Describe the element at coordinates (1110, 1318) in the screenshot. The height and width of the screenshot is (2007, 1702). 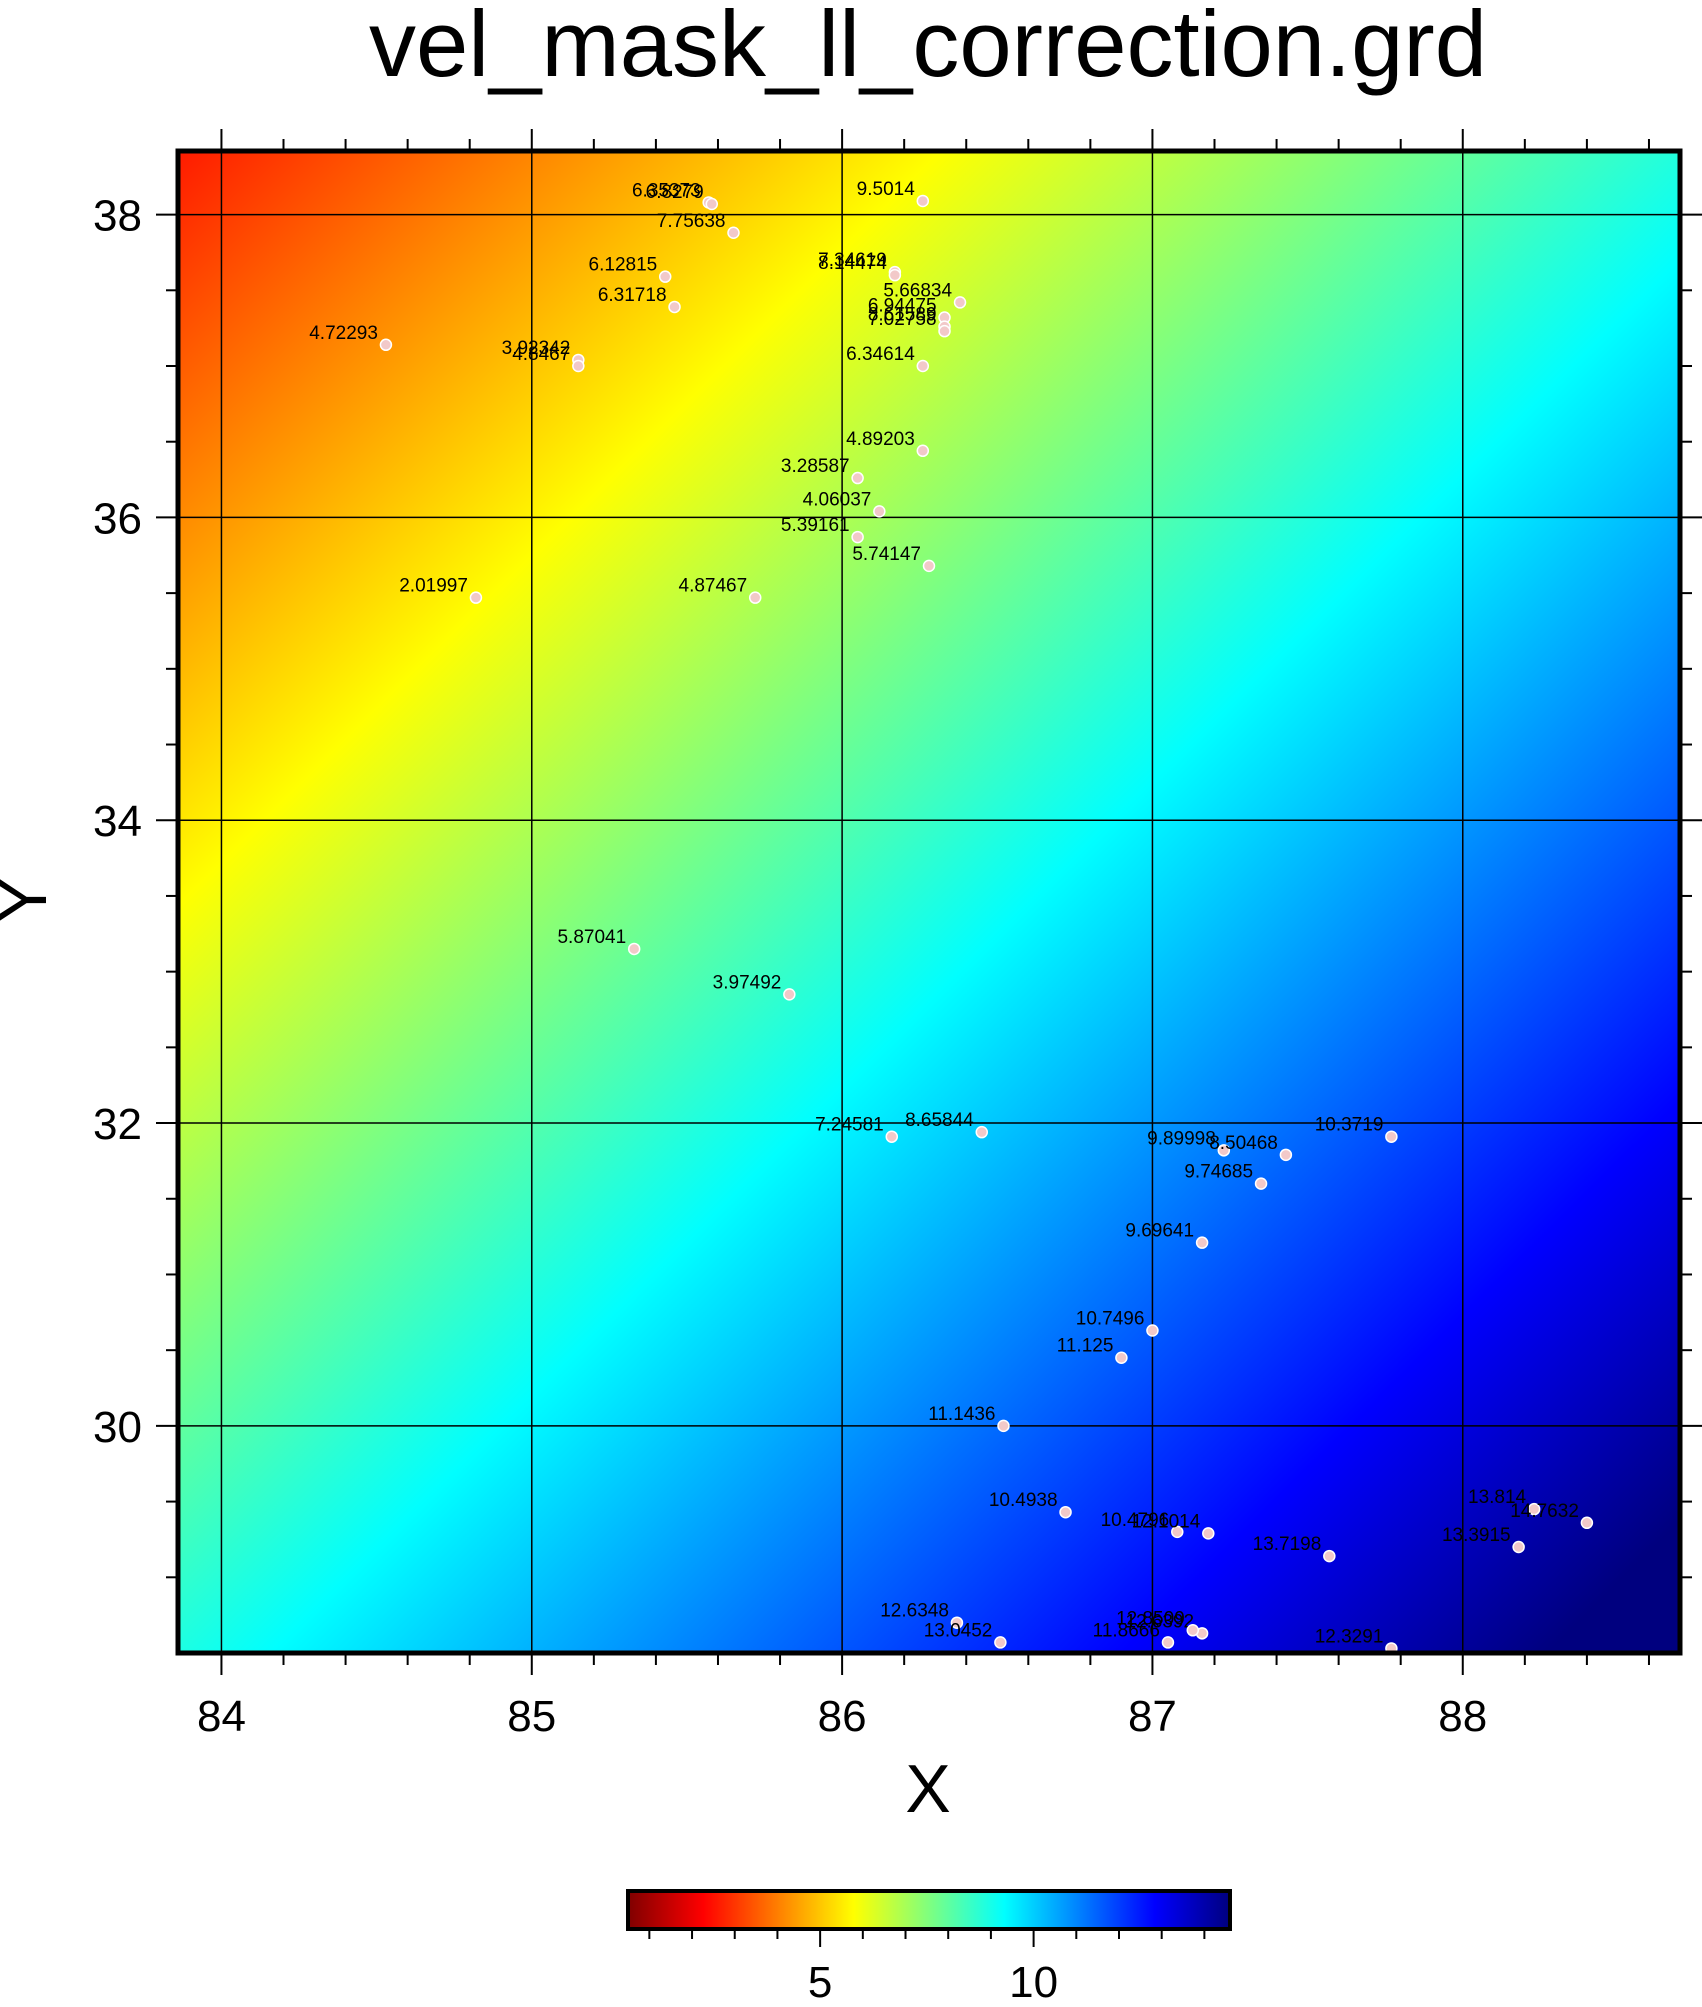
I see `data-point-label: 10.7496` at that location.